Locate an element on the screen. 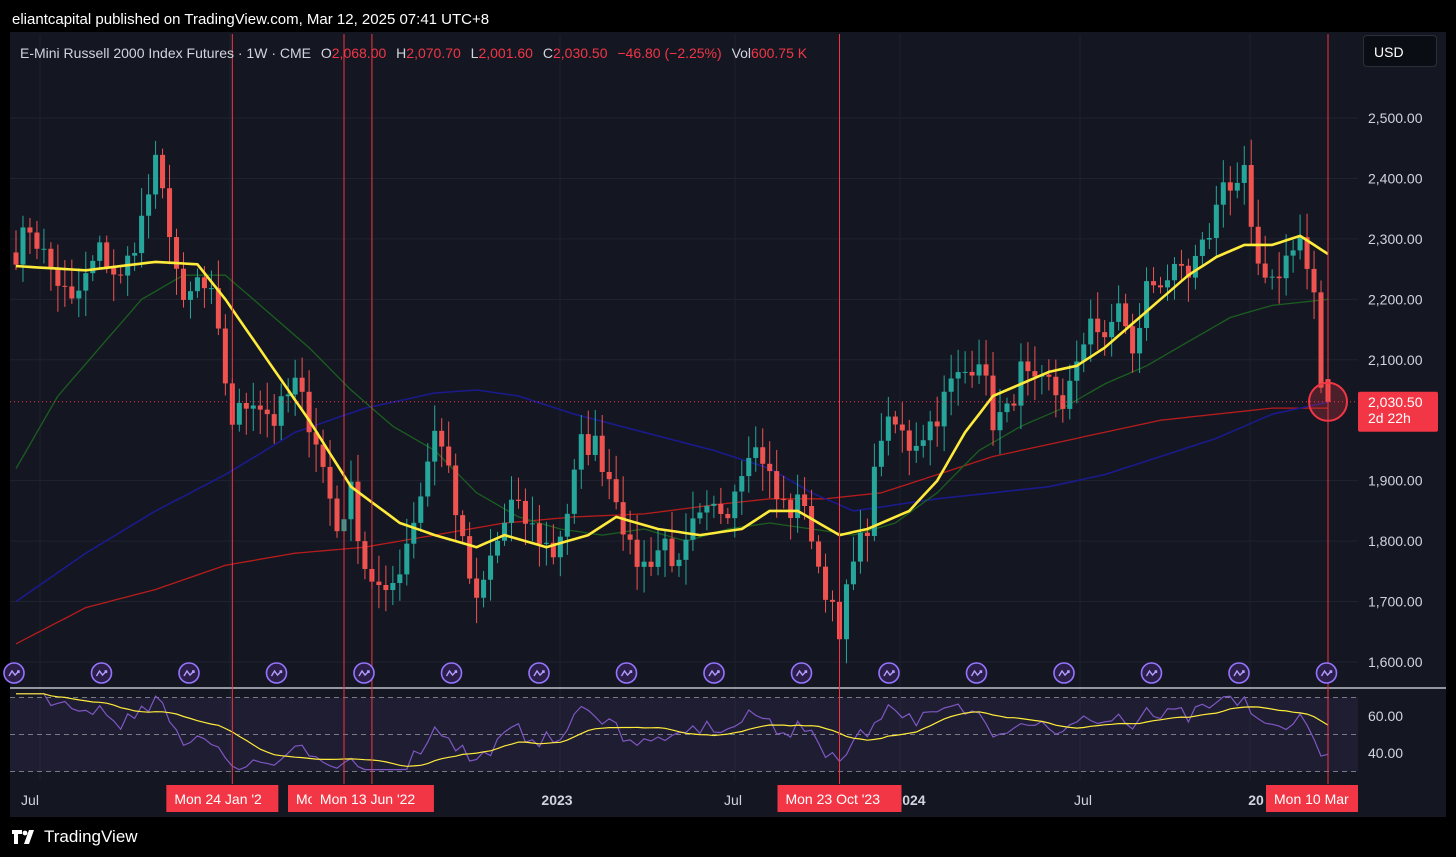  date-marker-label: Mon 10 Mar is located at coordinates (1311, 799).